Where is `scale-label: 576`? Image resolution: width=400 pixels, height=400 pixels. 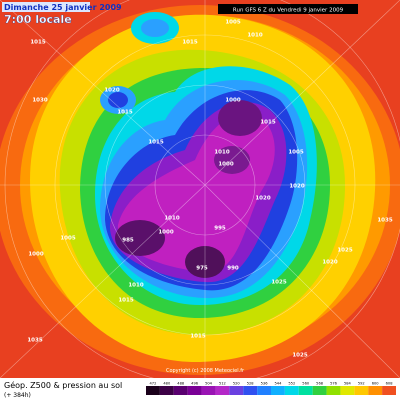
scale-label: 576 is located at coordinates (334, 384).